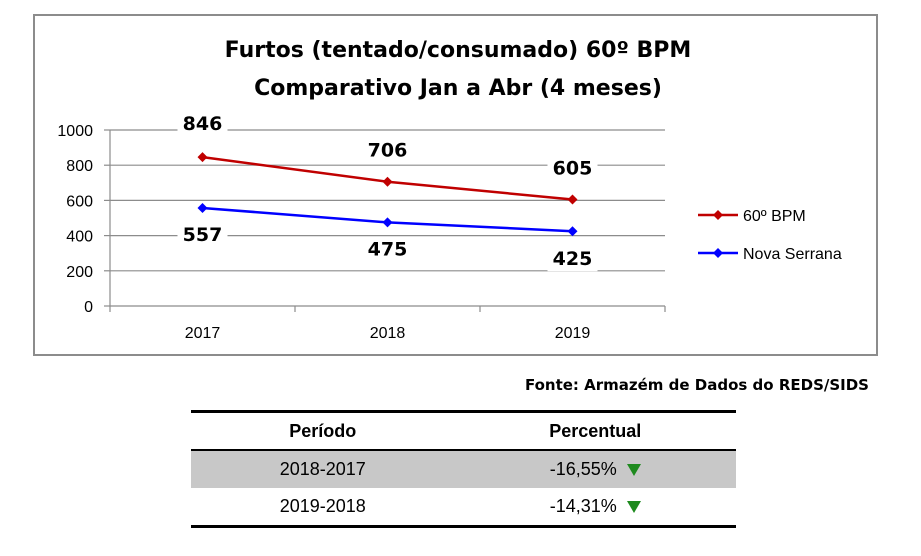 The width and height of the screenshot is (921, 556). I want to click on chart-subtitle: Comparativo Jan a Abr (4 meses), so click(458, 88).